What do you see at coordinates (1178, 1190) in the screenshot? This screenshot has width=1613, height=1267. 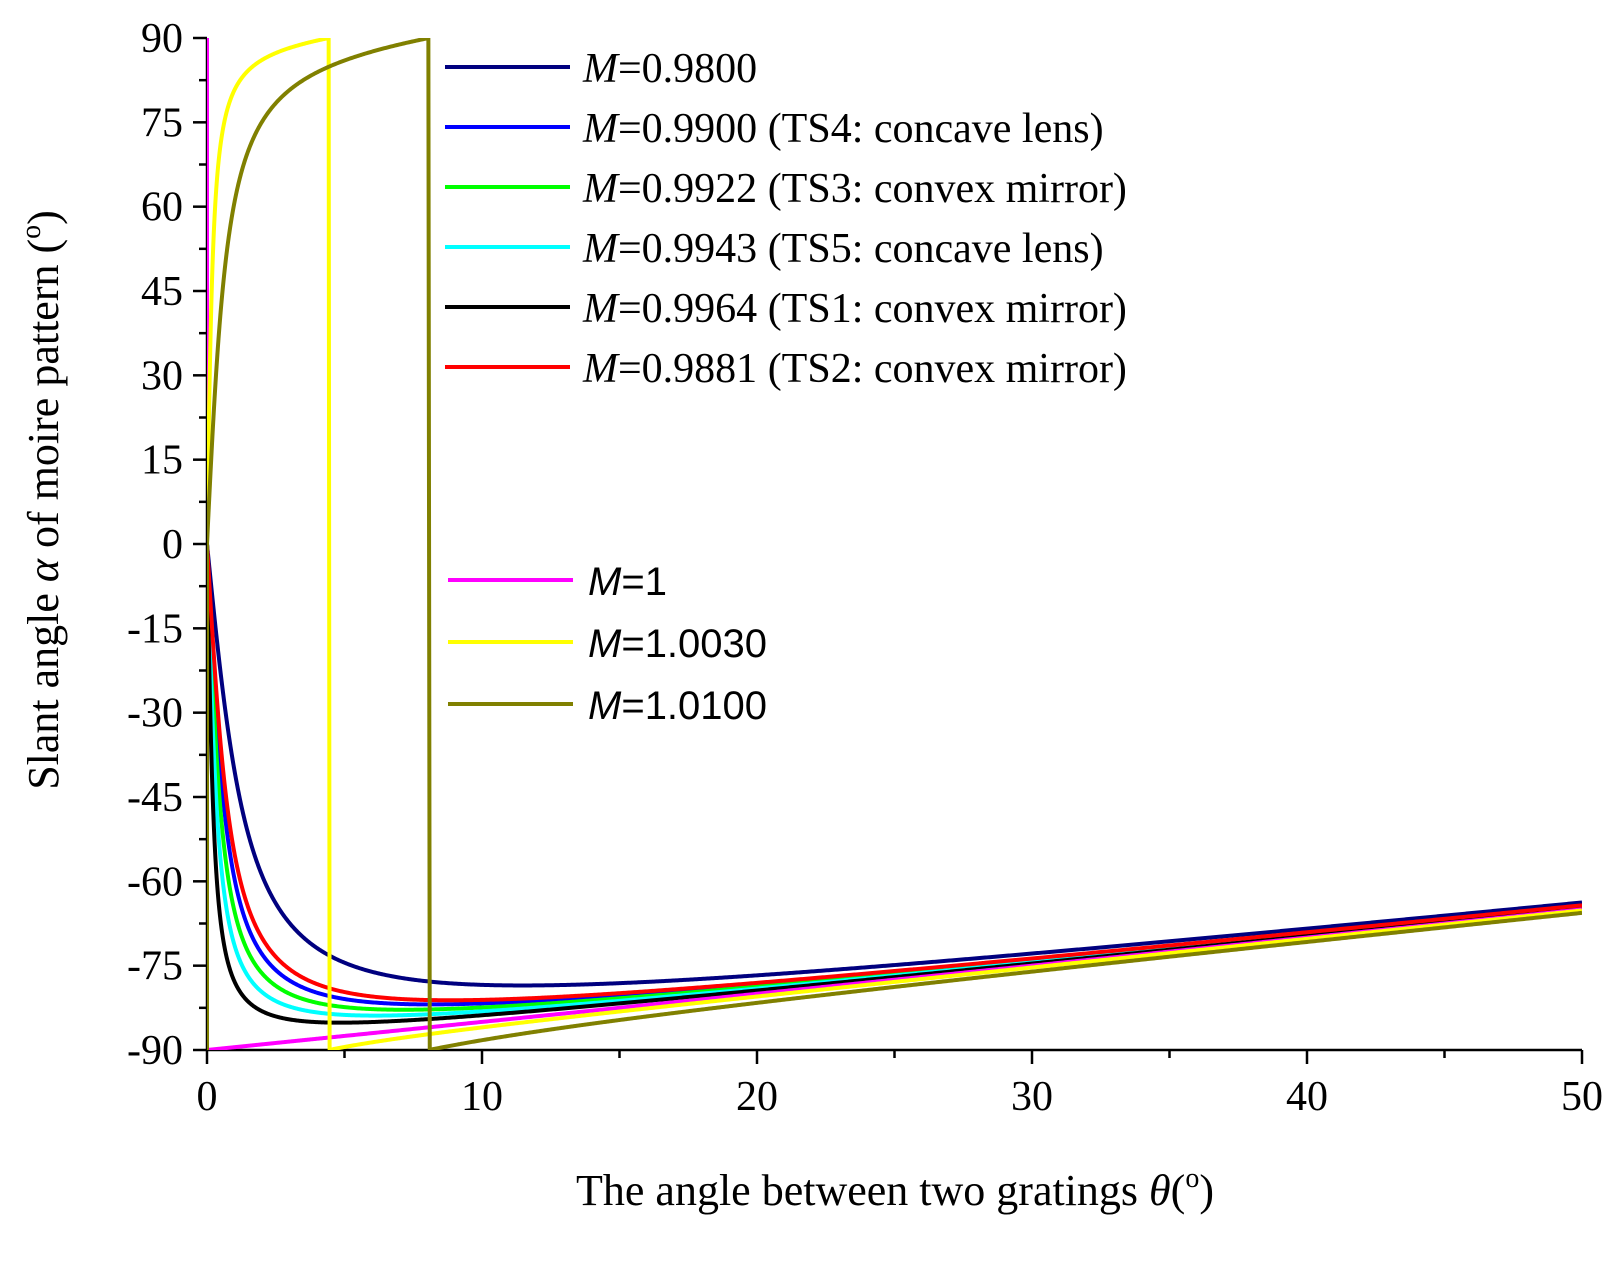 I see `x-axis-title-unit-open: (` at bounding box center [1178, 1190].